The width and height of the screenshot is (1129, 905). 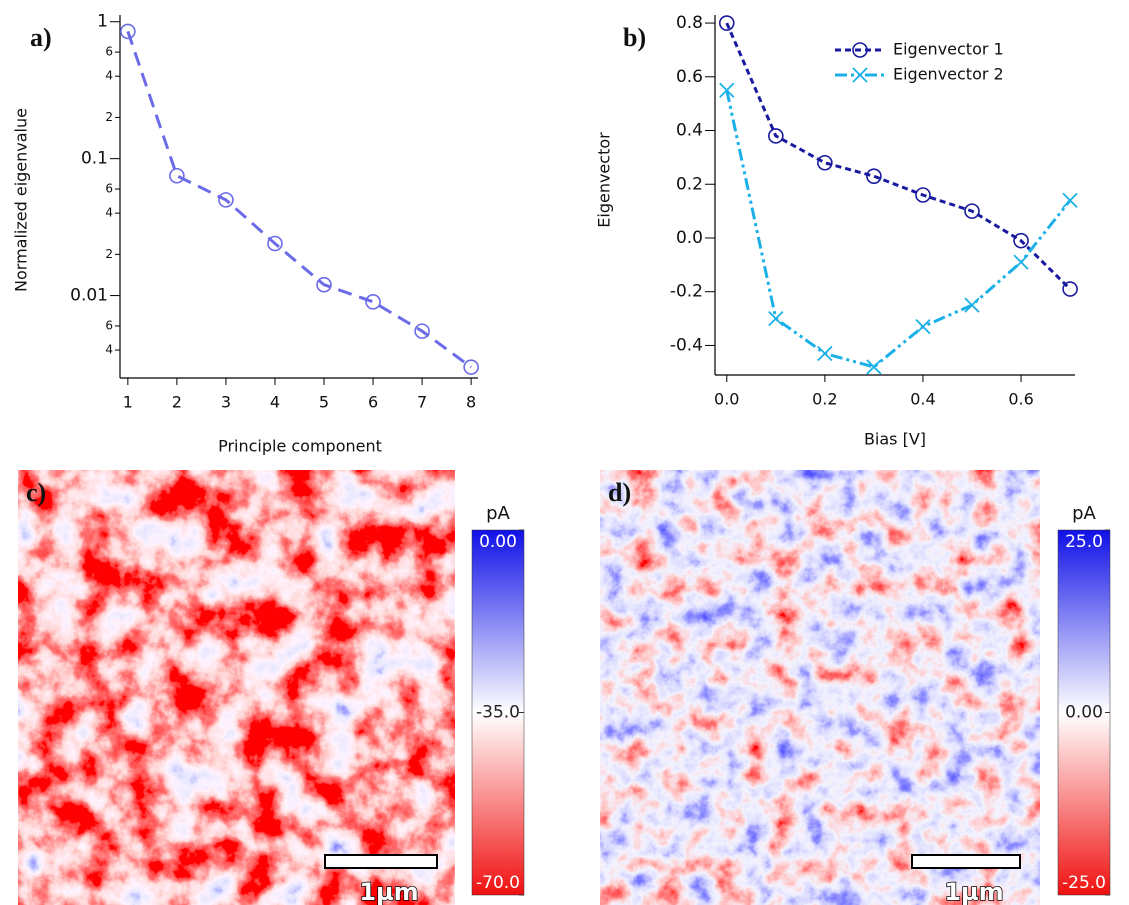 What do you see at coordinates (422, 402) in the screenshot?
I see `x-tick-label: 7` at bounding box center [422, 402].